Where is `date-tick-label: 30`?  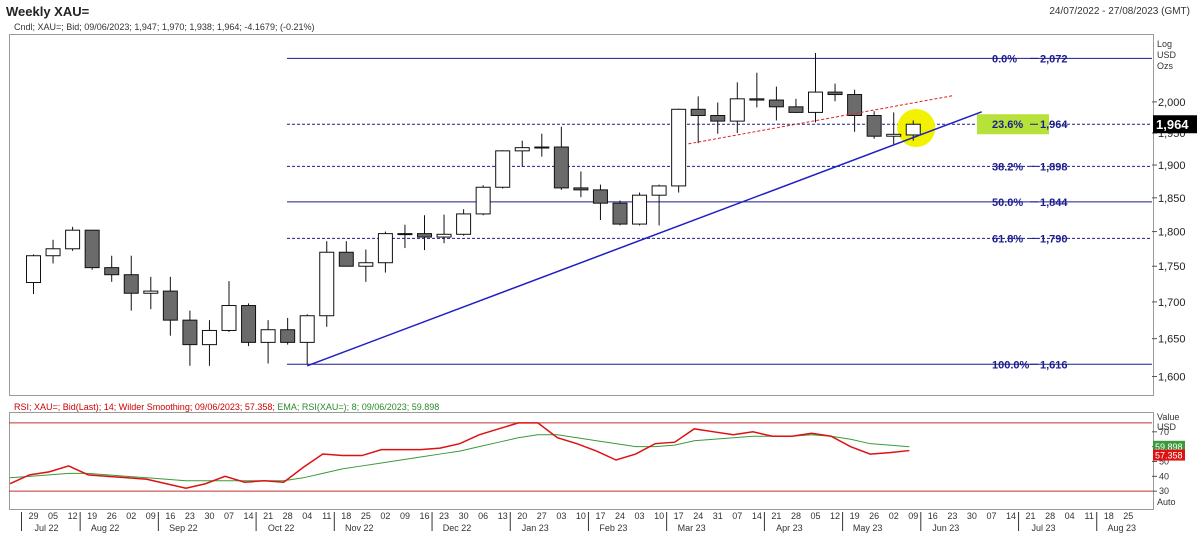 date-tick-label: 30 is located at coordinates (209, 516).